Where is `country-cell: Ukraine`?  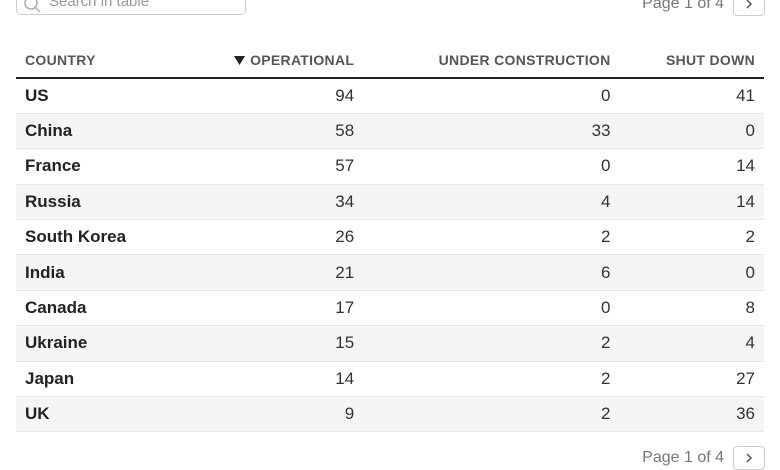
country-cell: Ukraine is located at coordinates (96, 343).